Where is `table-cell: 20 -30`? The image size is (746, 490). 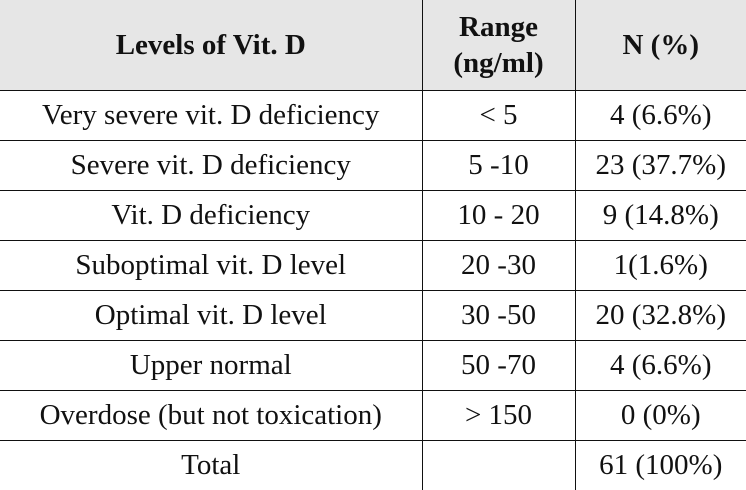
table-cell: 20 -30 is located at coordinates (498, 266).